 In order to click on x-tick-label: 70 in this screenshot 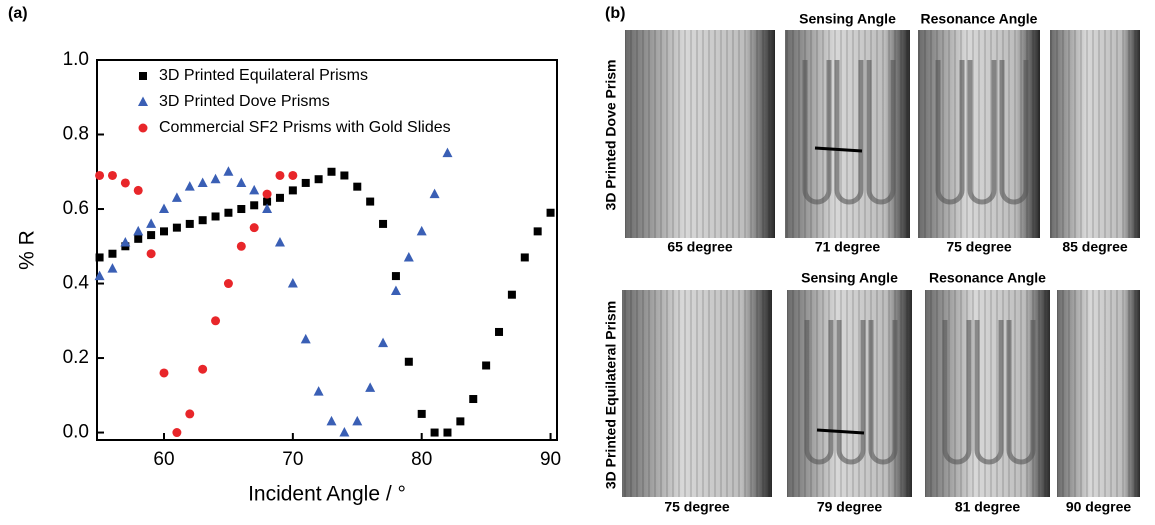, I will do `click(292, 459)`.